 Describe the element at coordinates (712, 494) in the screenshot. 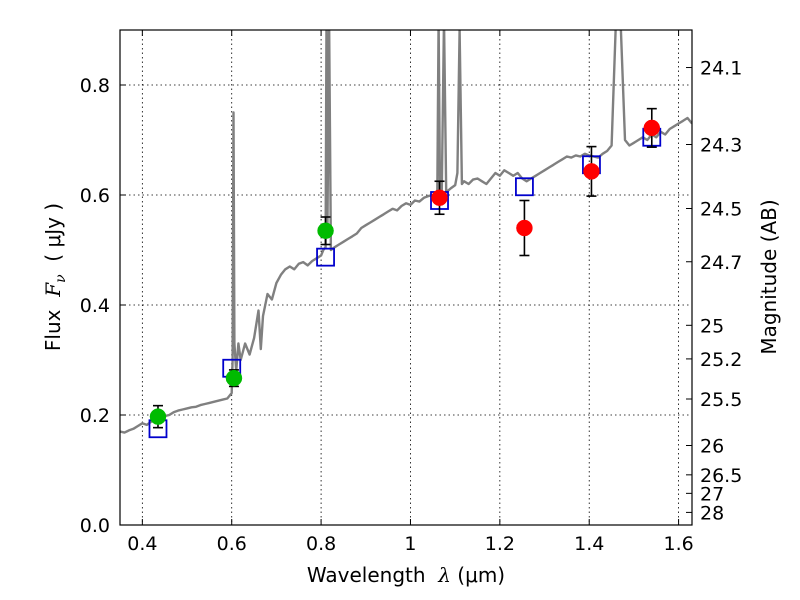

I see `magnitude-tick-label: 27` at that location.